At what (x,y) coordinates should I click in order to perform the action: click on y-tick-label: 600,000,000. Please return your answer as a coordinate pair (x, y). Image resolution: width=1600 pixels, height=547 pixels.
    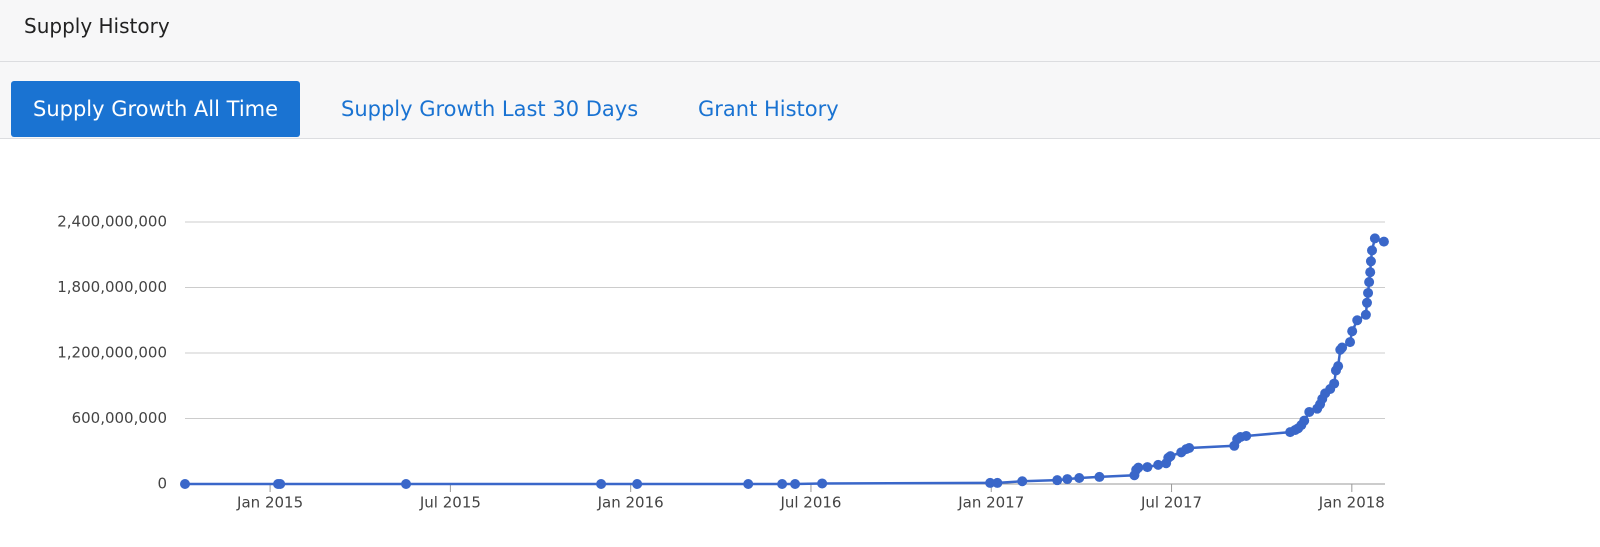
    Looking at the image, I should click on (119, 418).